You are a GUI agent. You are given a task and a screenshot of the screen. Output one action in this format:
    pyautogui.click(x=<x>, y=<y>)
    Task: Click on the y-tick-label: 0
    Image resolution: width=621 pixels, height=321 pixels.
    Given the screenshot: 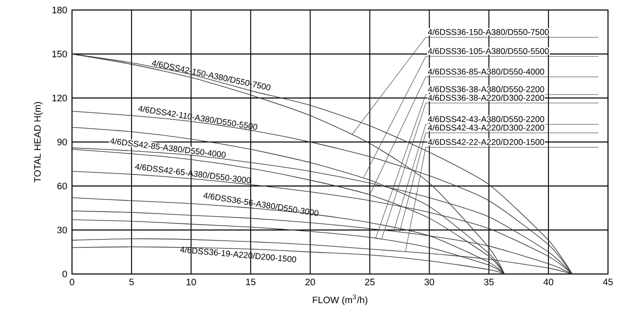 What is the action you would take?
    pyautogui.click(x=64, y=274)
    